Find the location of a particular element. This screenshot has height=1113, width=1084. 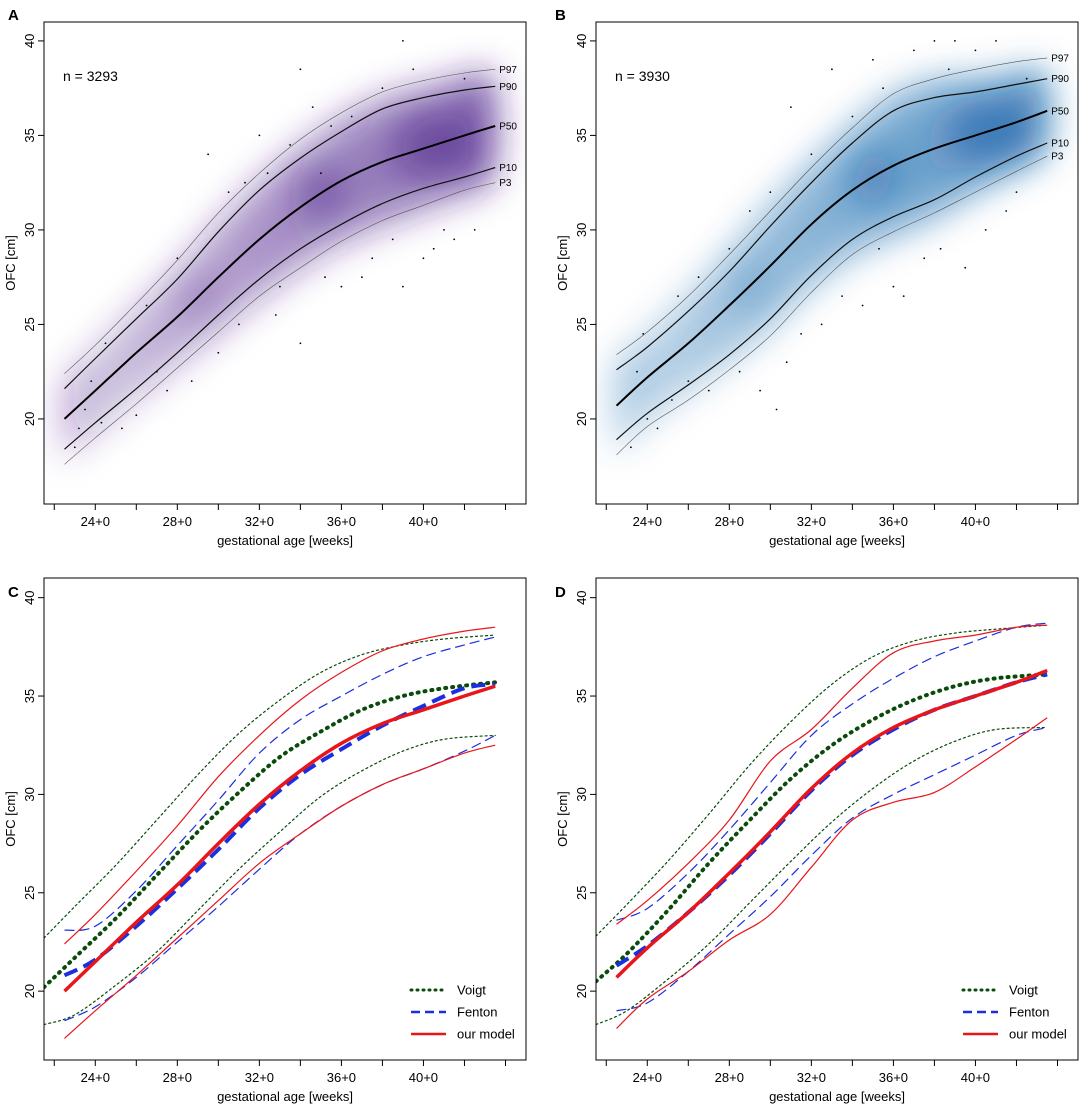

curve-fenton-p90 is located at coordinates (280, 784).